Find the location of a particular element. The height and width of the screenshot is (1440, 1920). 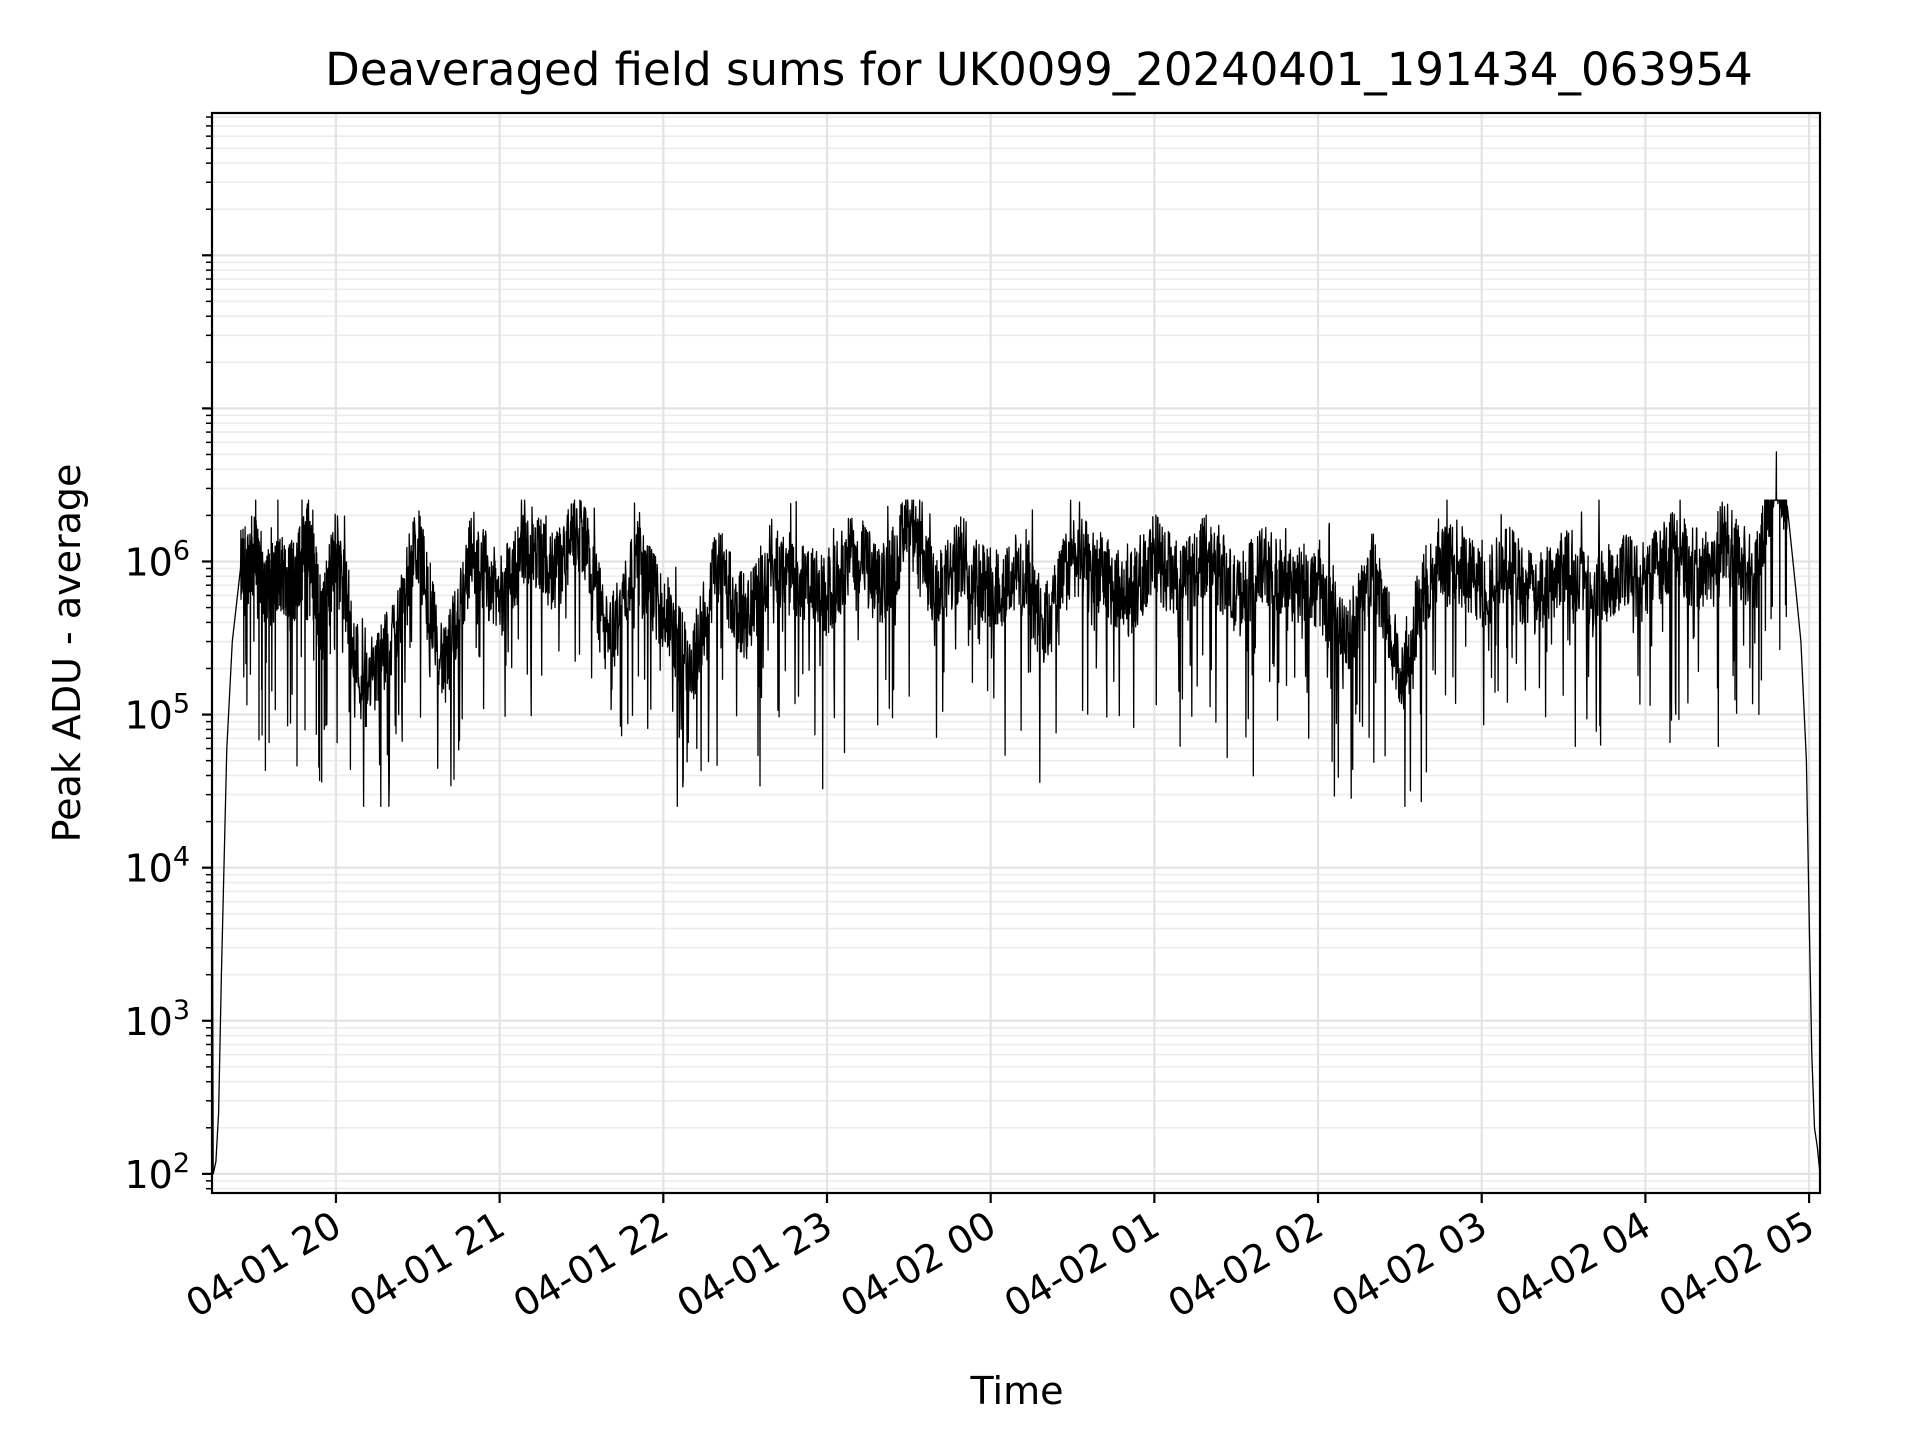

x-tick-label: 04-01 22 is located at coordinates (591, 1265).